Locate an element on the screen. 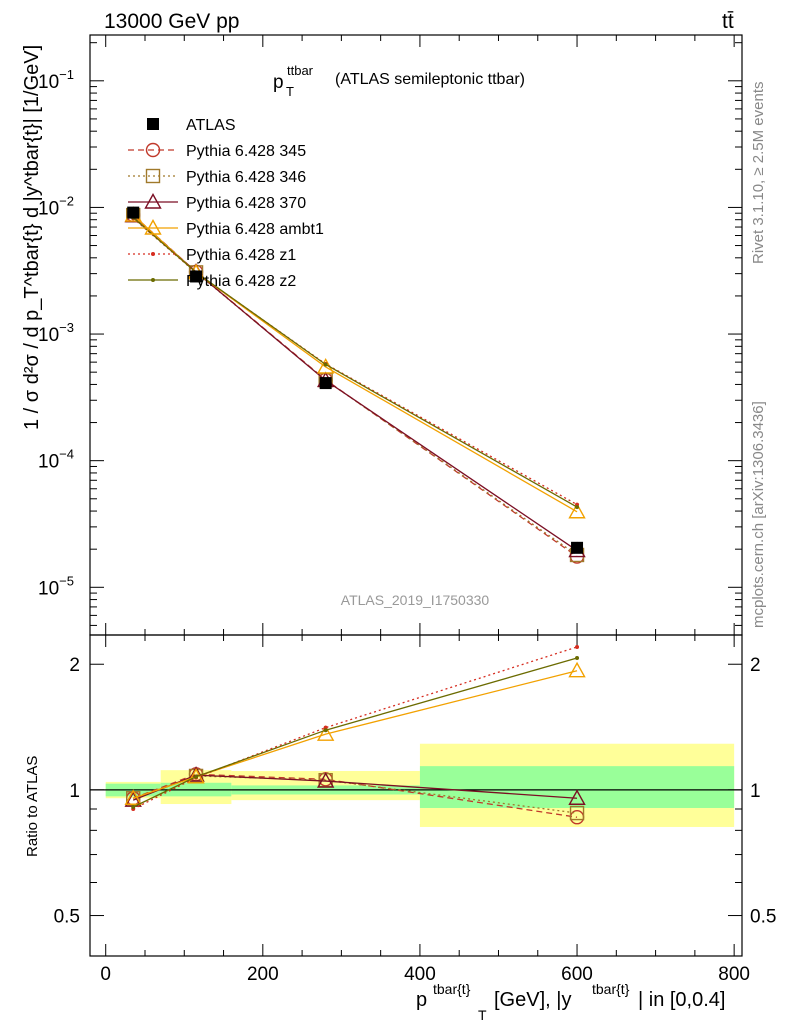 This screenshot has width=786, height=1024. title-sub: T is located at coordinates (290, 91).